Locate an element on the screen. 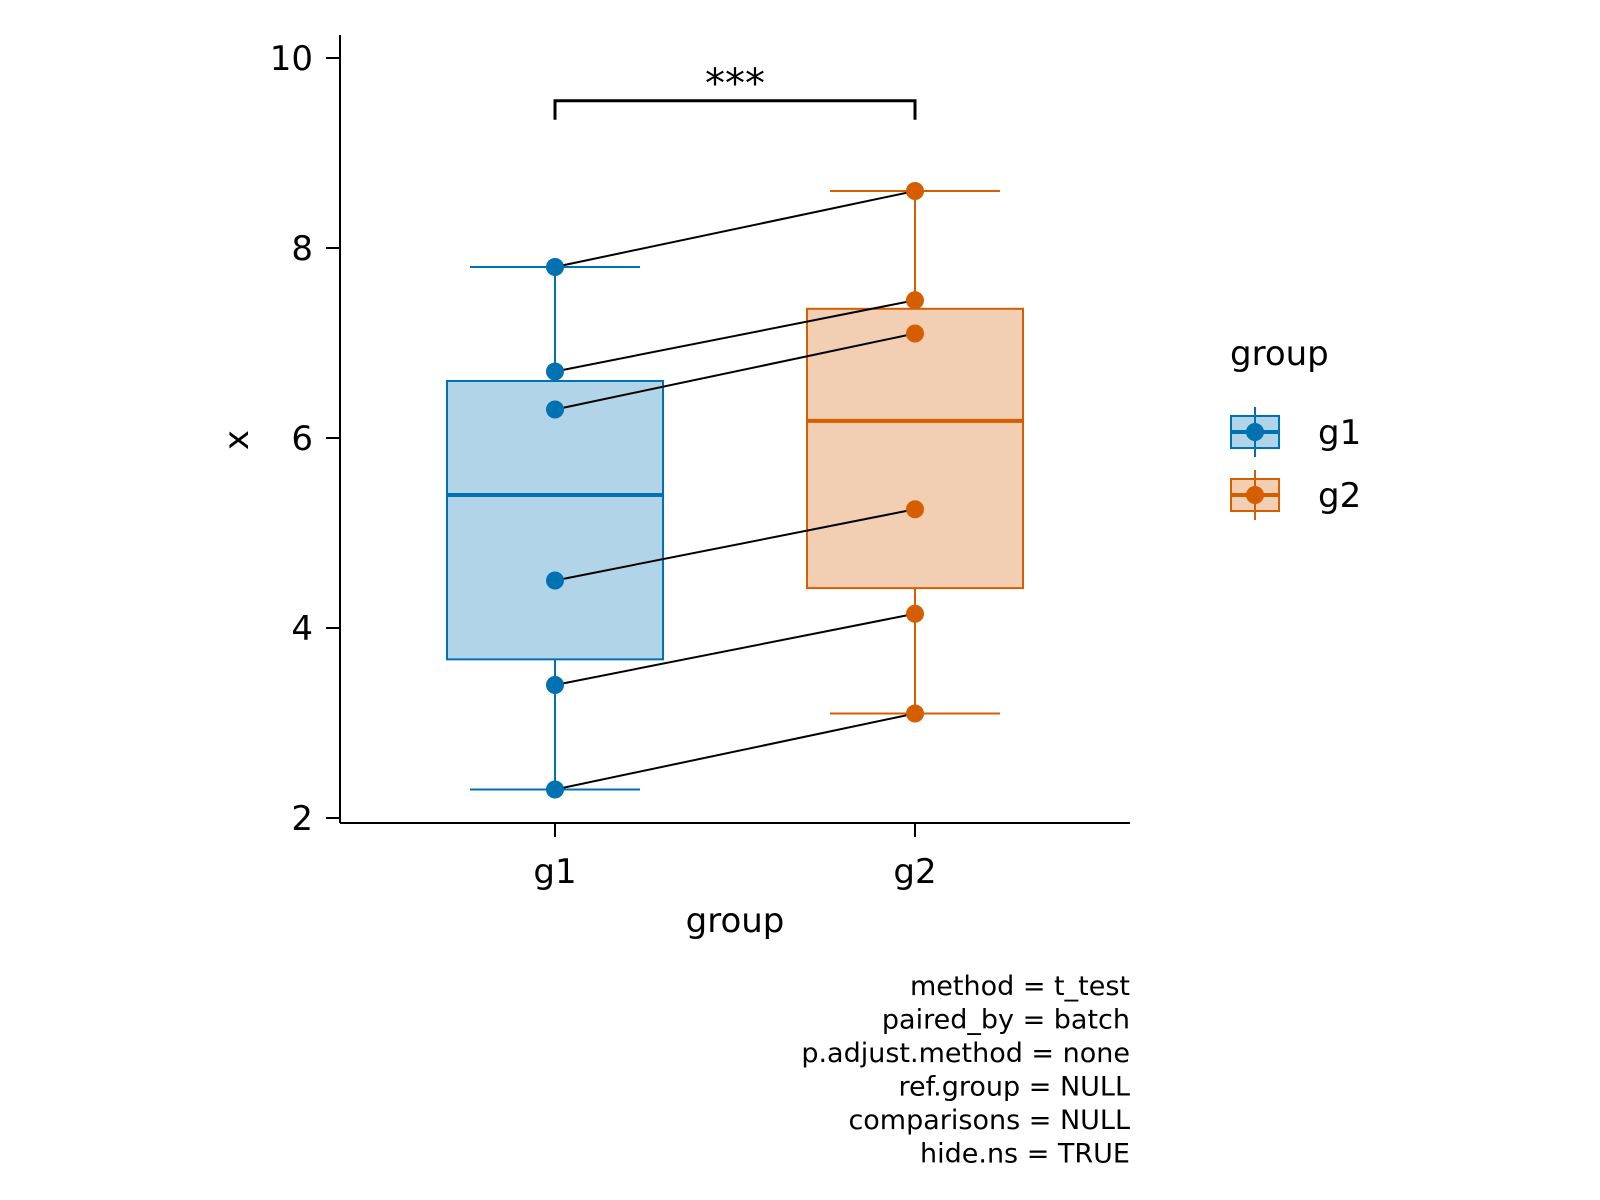  box-g1 is located at coordinates (555, 520).